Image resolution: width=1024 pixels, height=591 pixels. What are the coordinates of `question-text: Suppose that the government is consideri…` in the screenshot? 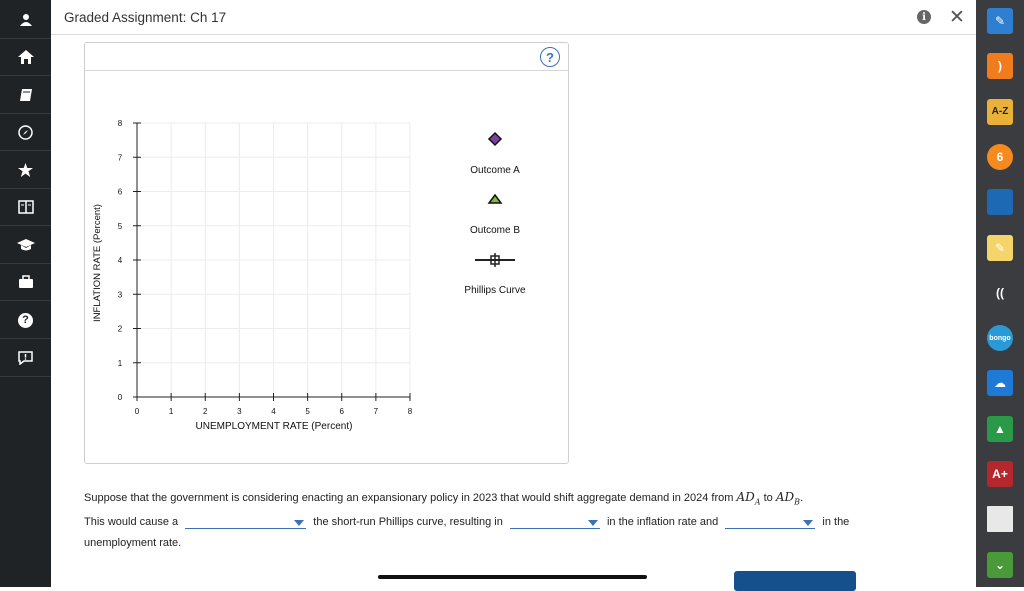 It's located at (467, 520).